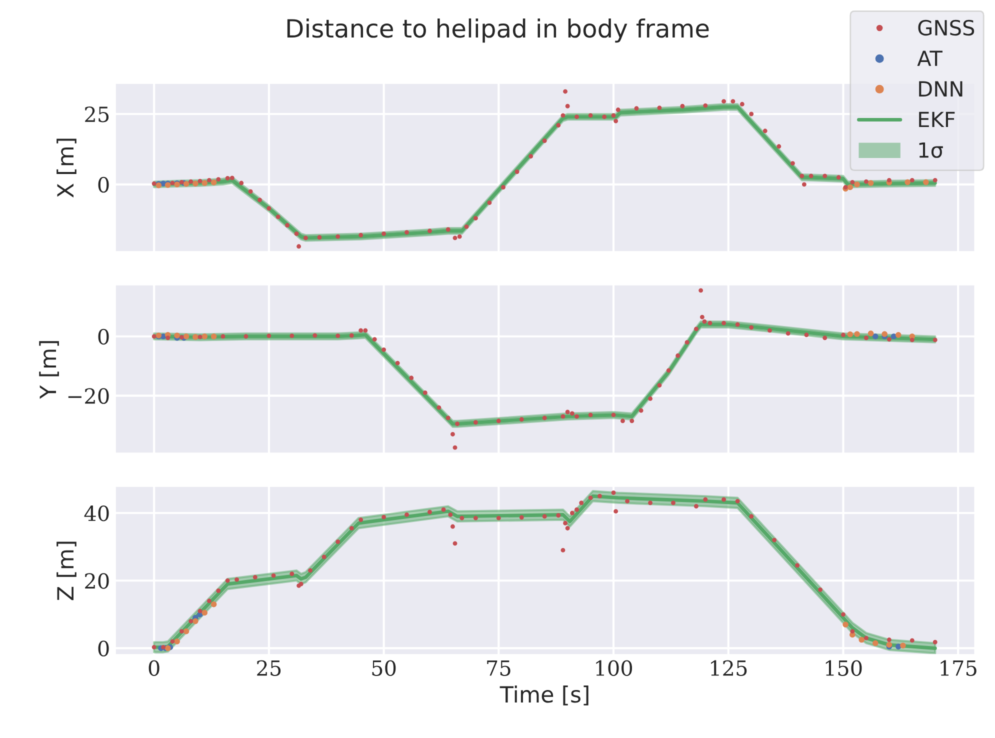 The height and width of the screenshot is (738, 995). Describe the element at coordinates (97, 114) in the screenshot. I see `y-tick-label: 25` at that location.